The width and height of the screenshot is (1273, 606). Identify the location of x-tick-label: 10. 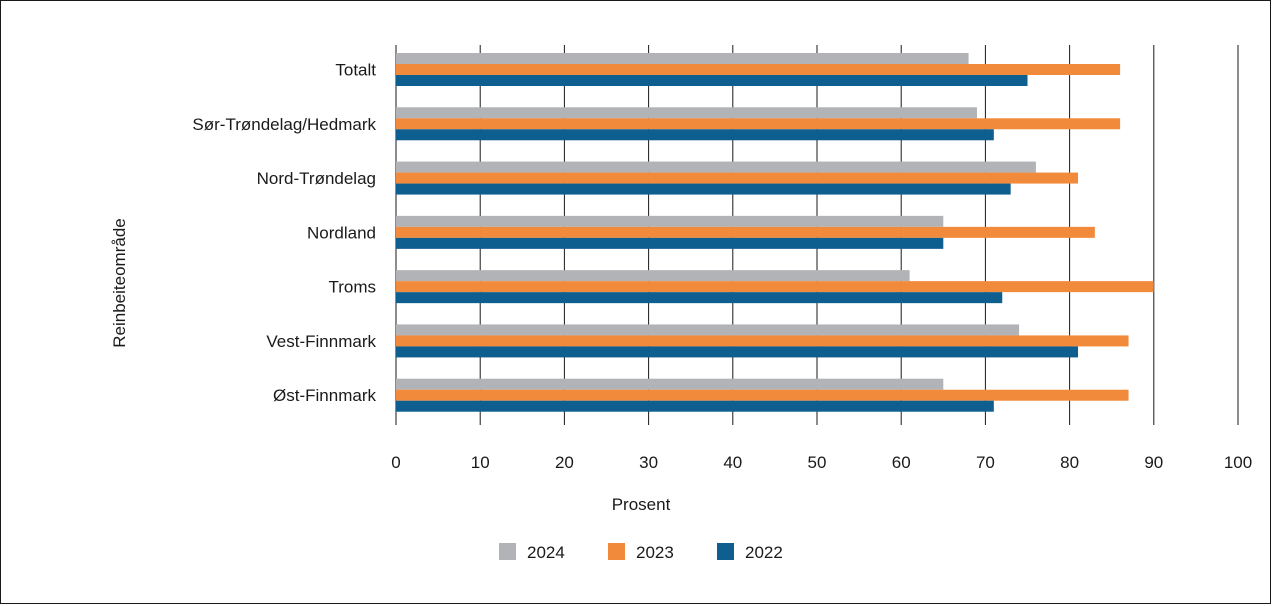
(480, 462).